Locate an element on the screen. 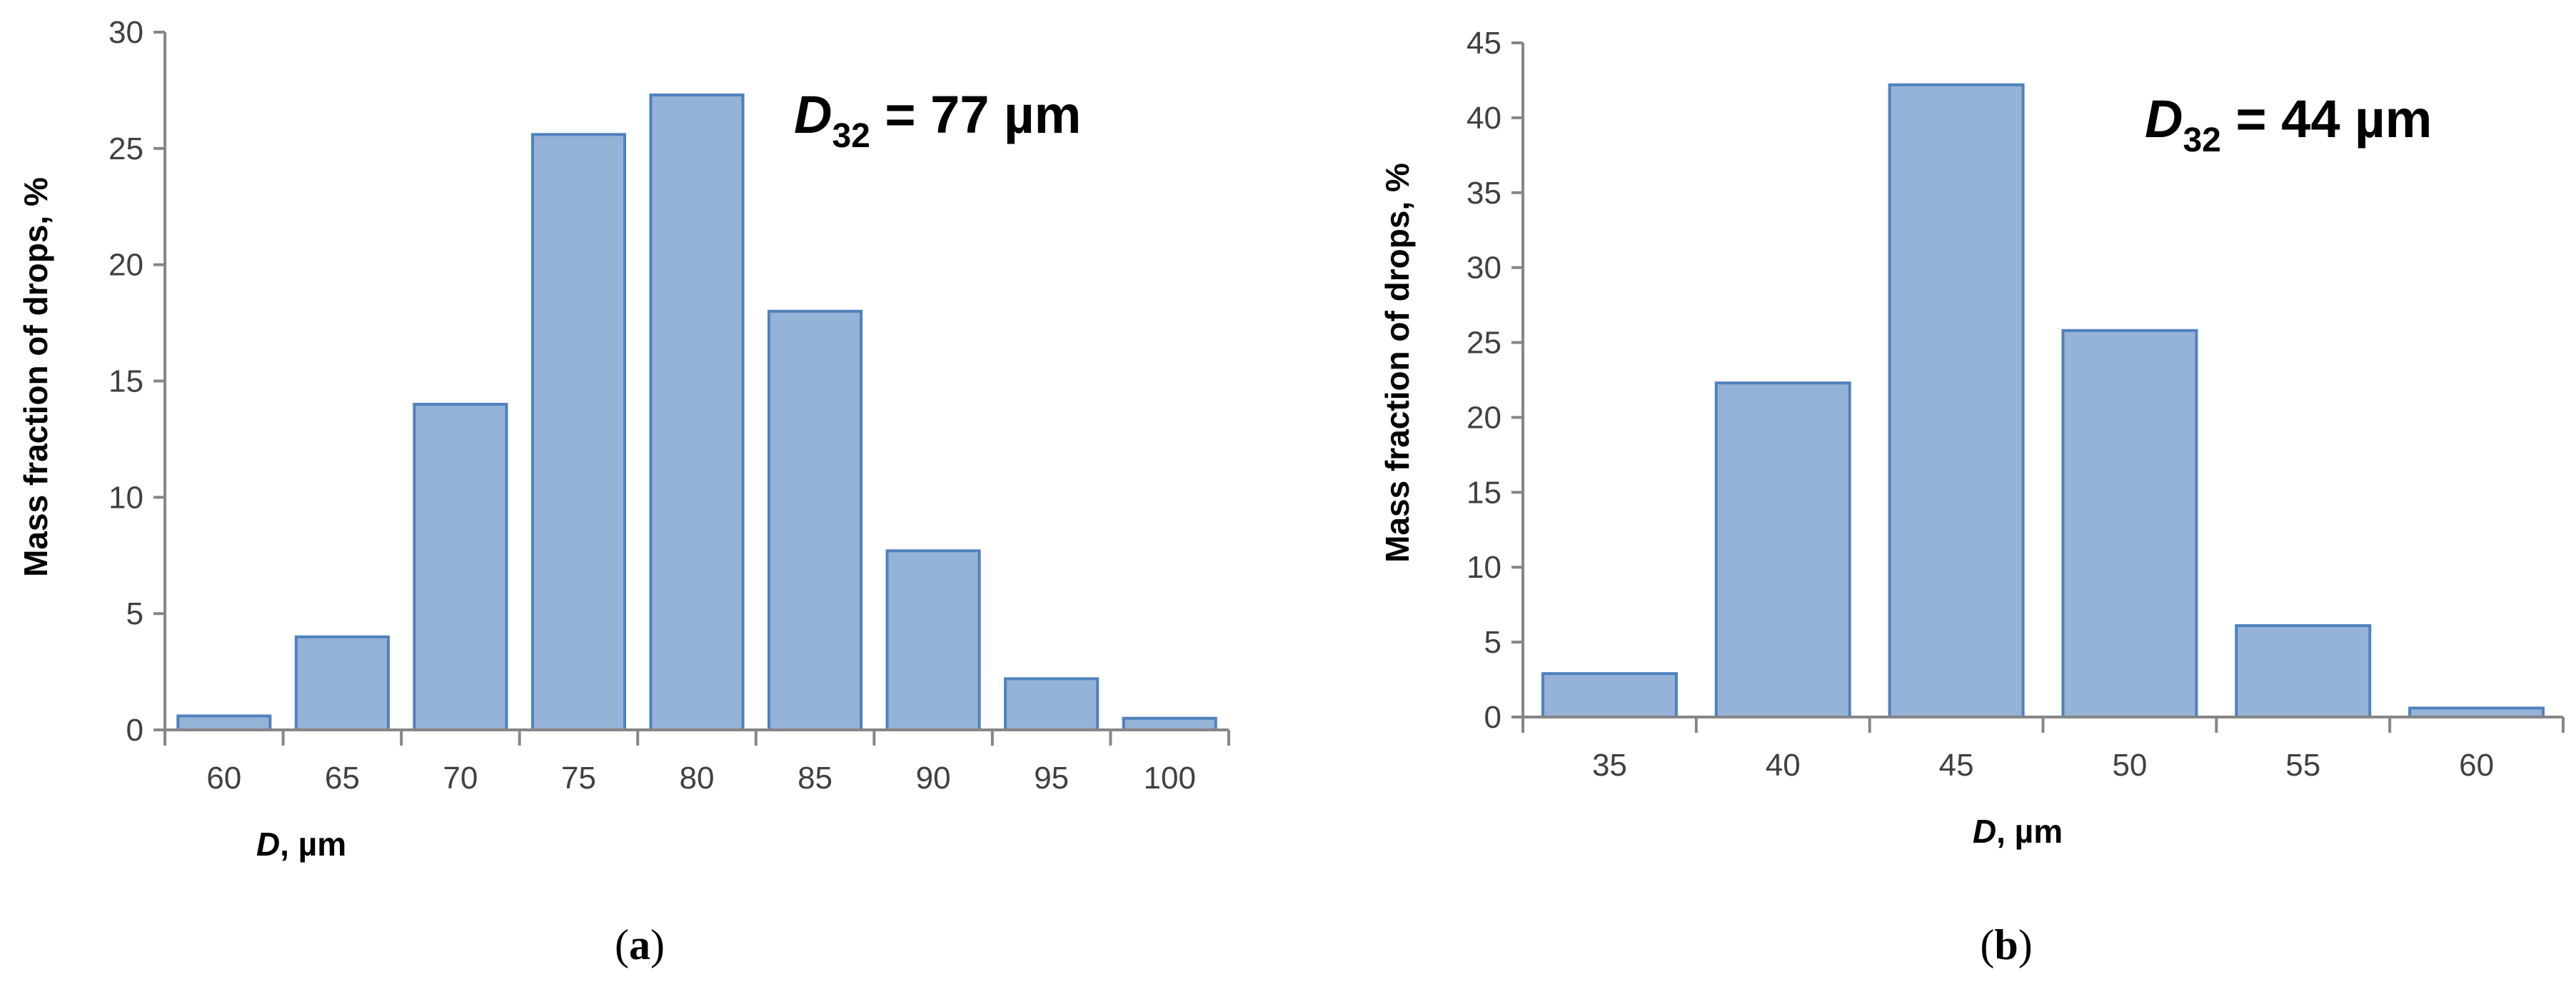 This screenshot has height=982, width=2576. x-tick-label: 45 is located at coordinates (1957, 765).